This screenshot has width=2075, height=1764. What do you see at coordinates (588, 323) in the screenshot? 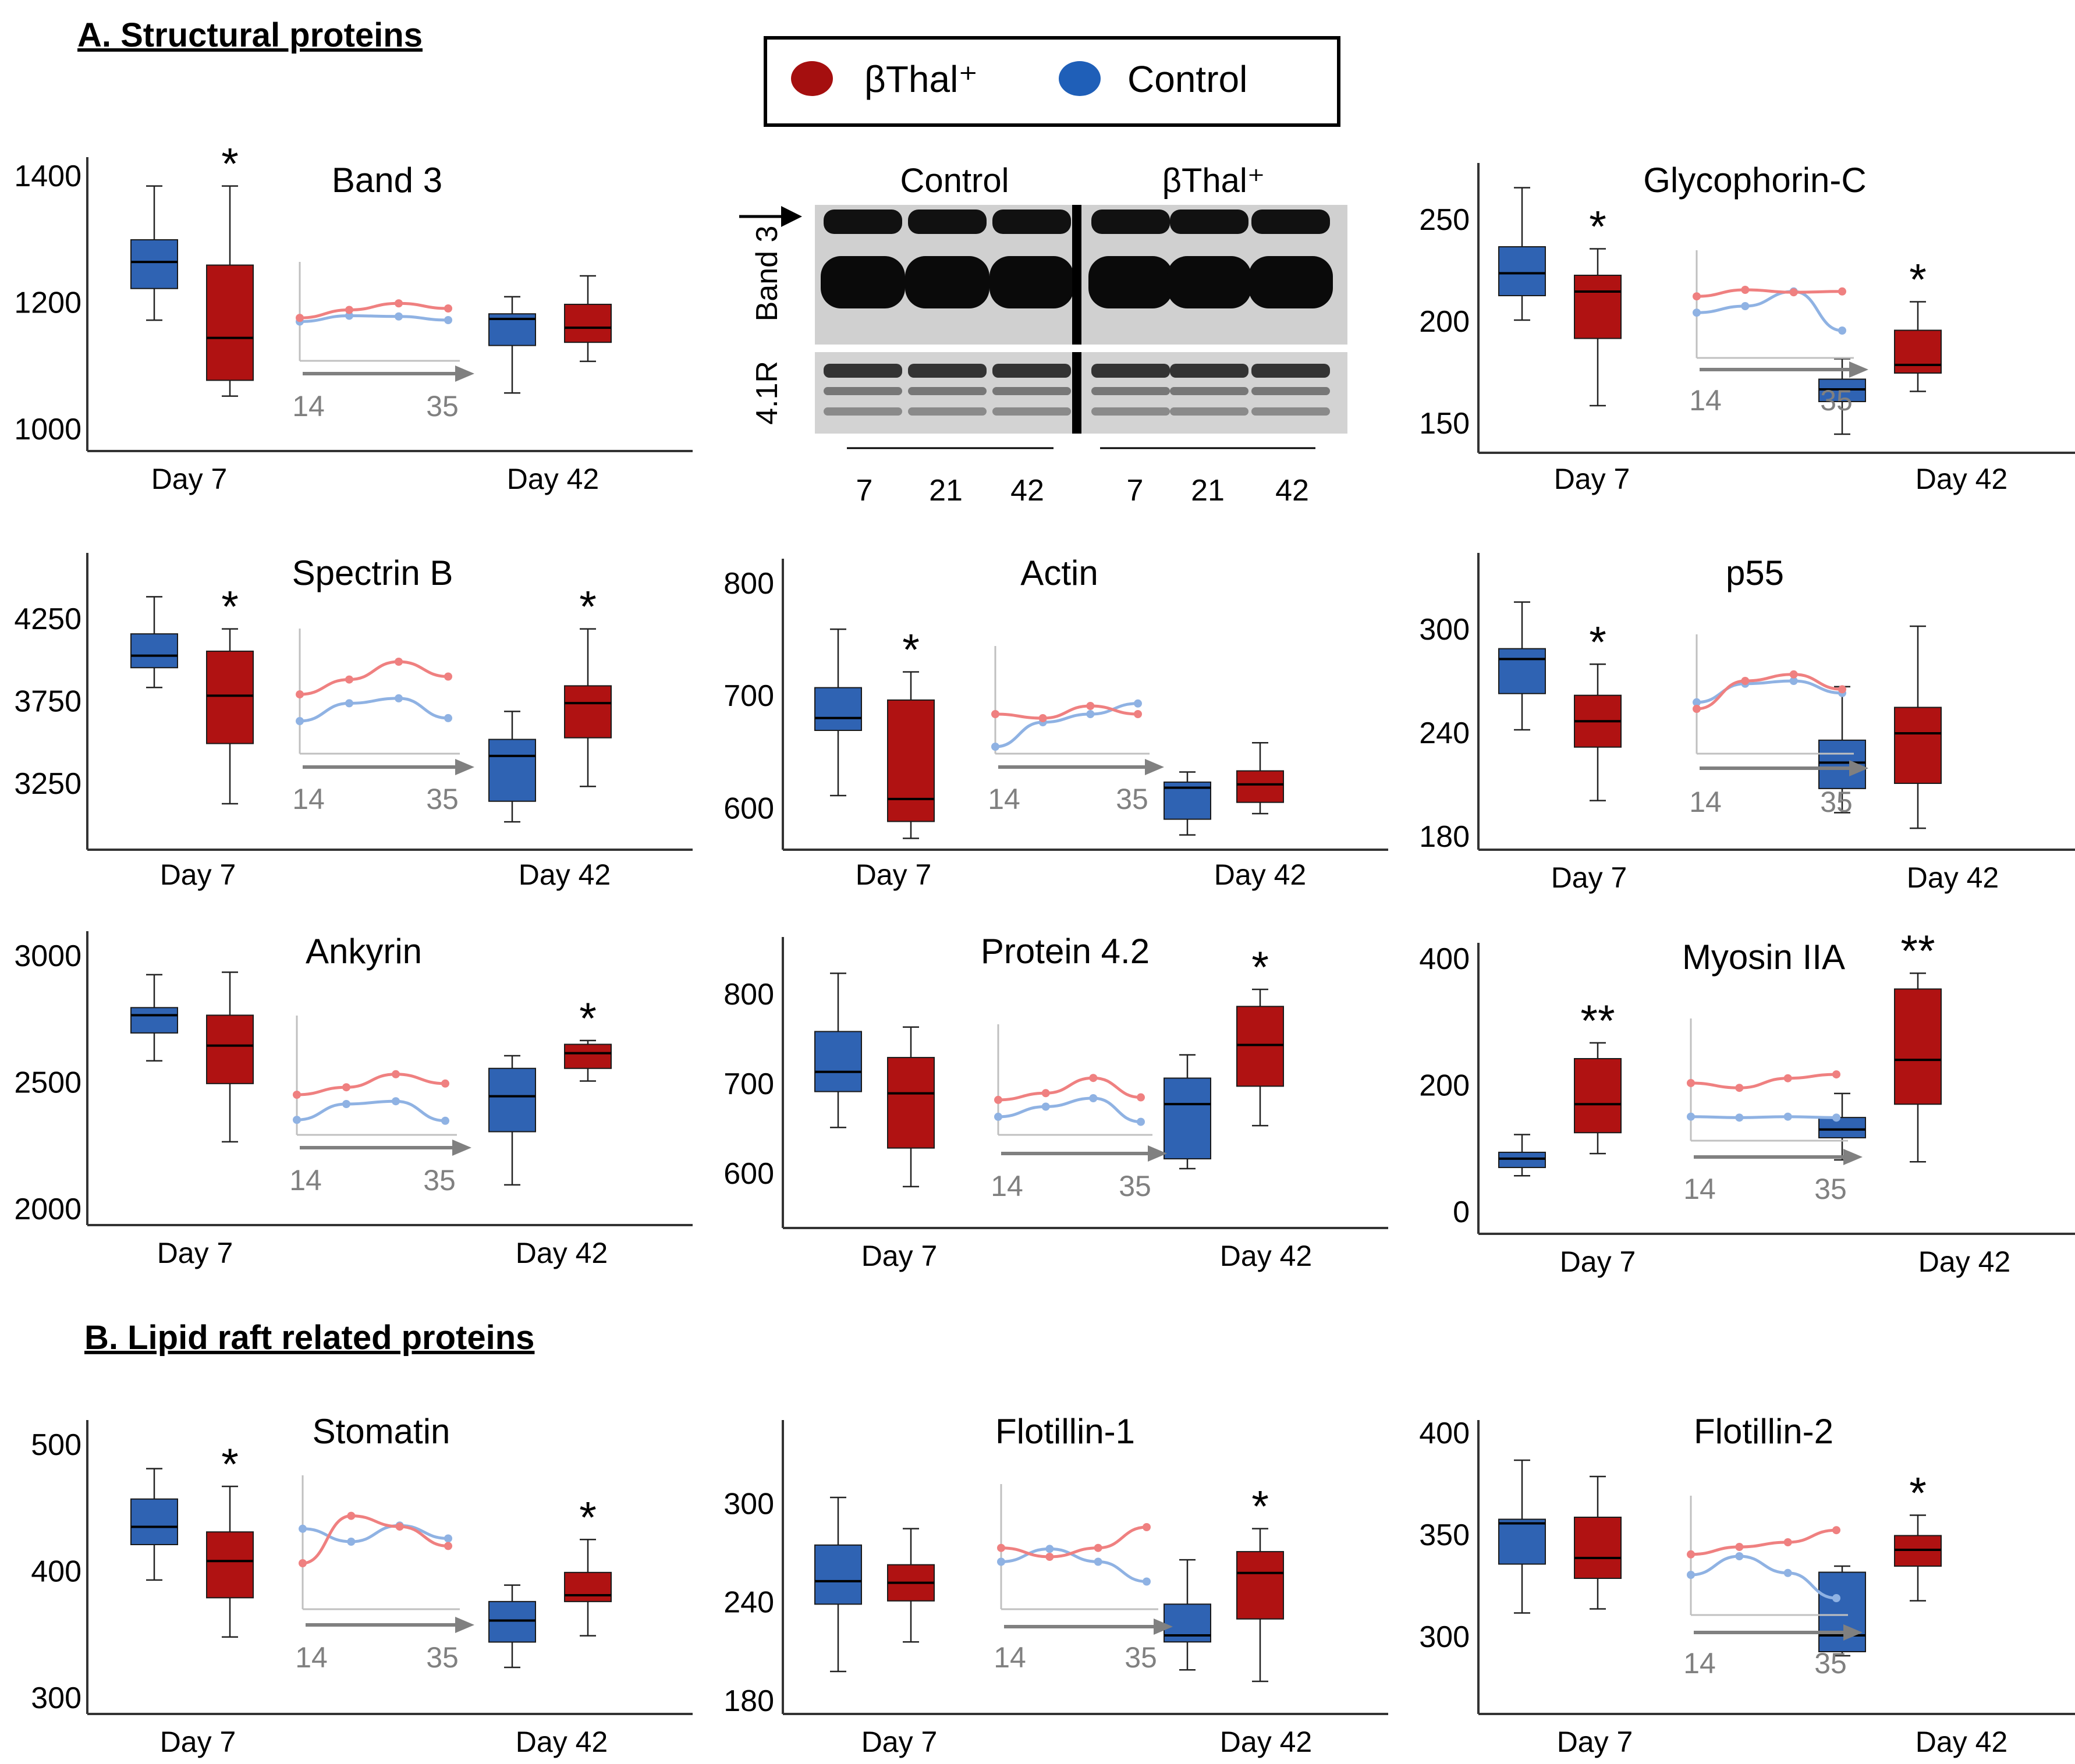
I see `band-3-box-thal-day-42-iqr` at bounding box center [588, 323].